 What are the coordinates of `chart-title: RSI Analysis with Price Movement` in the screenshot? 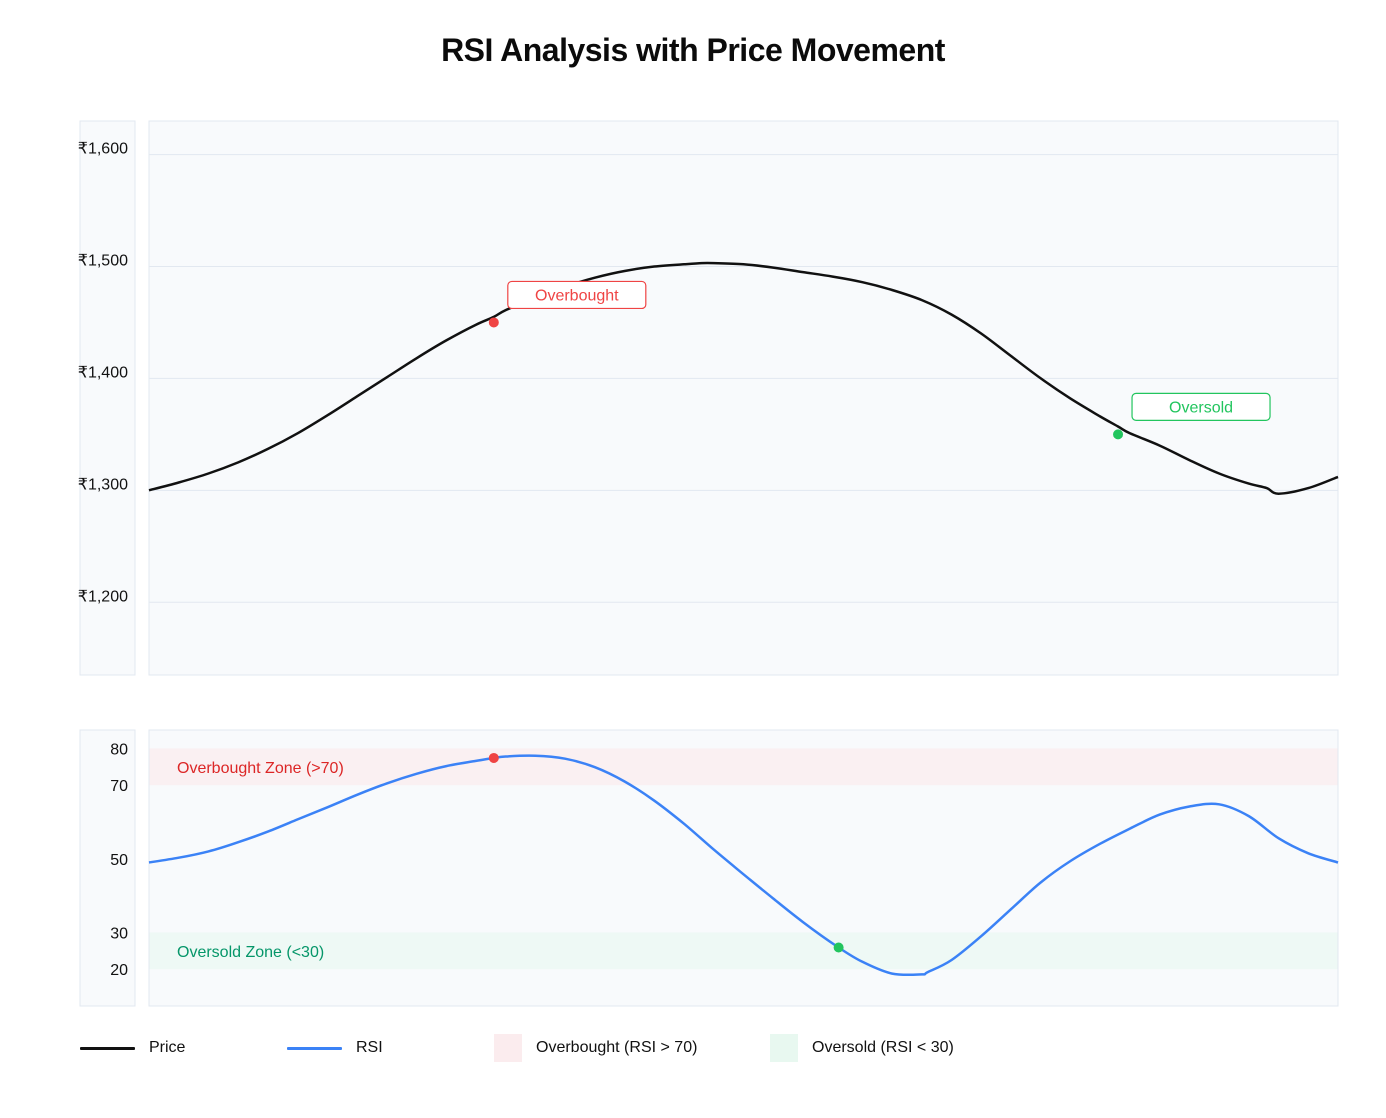 It's located at (693, 50).